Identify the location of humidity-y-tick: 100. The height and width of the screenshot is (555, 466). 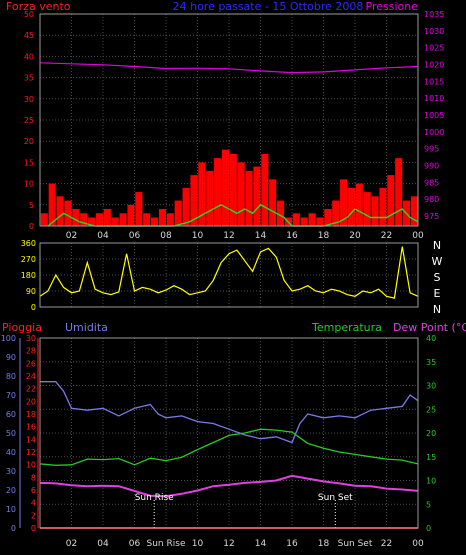
(8, 338).